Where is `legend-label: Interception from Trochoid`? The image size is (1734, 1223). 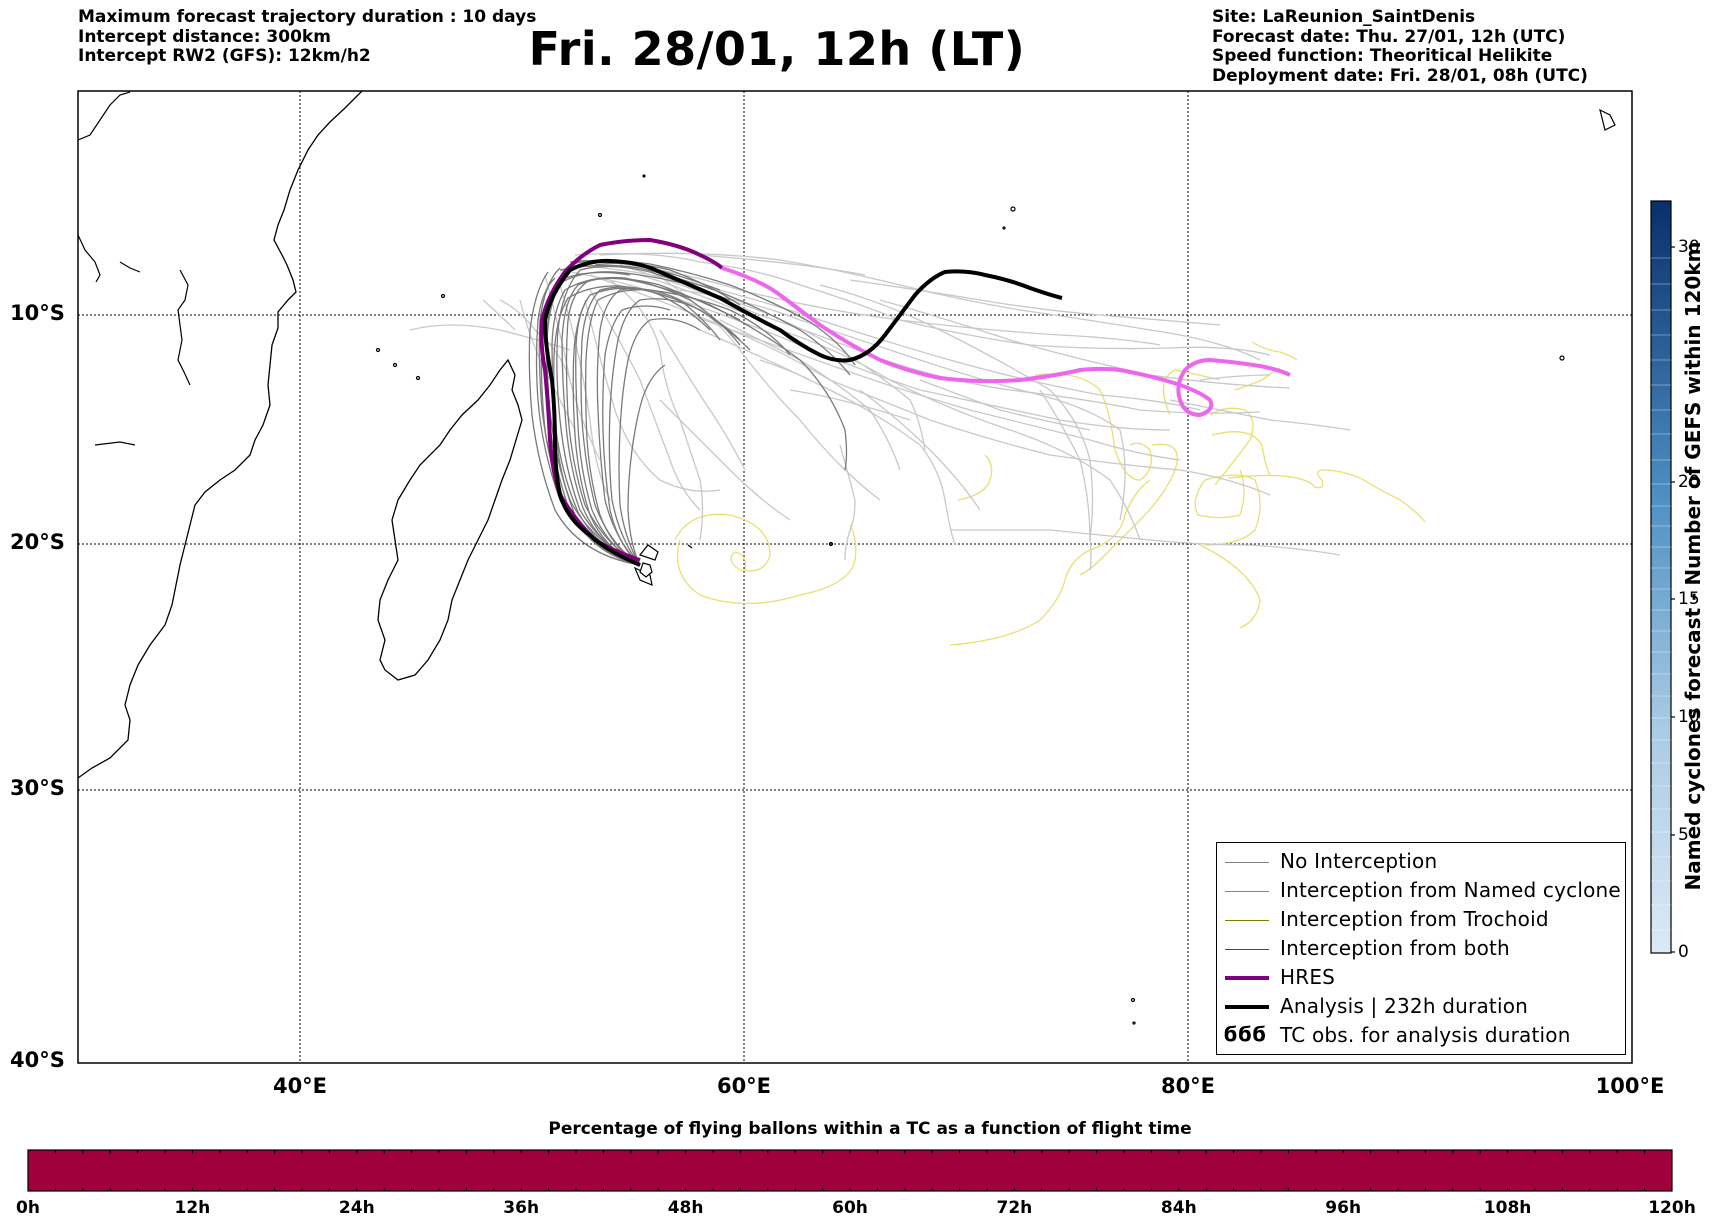 legend-label: Interception from Trochoid is located at coordinates (1414, 919).